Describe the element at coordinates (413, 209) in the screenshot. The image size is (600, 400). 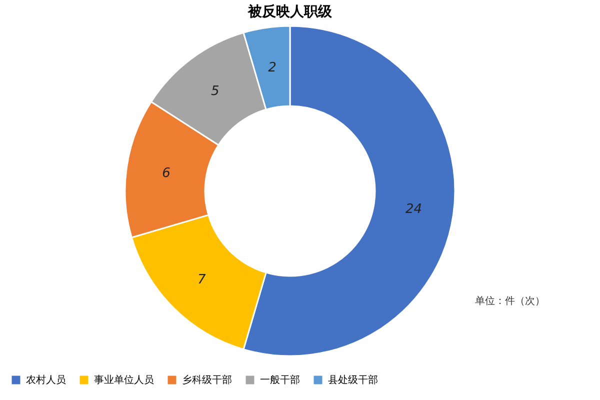
I see `data-label: 24` at that location.